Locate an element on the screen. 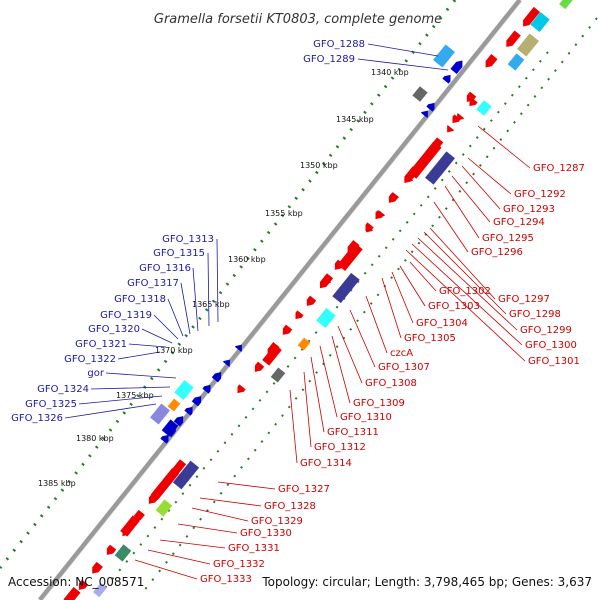 The image size is (600, 600). gene-label: GFO_1300 is located at coordinates (551, 345).